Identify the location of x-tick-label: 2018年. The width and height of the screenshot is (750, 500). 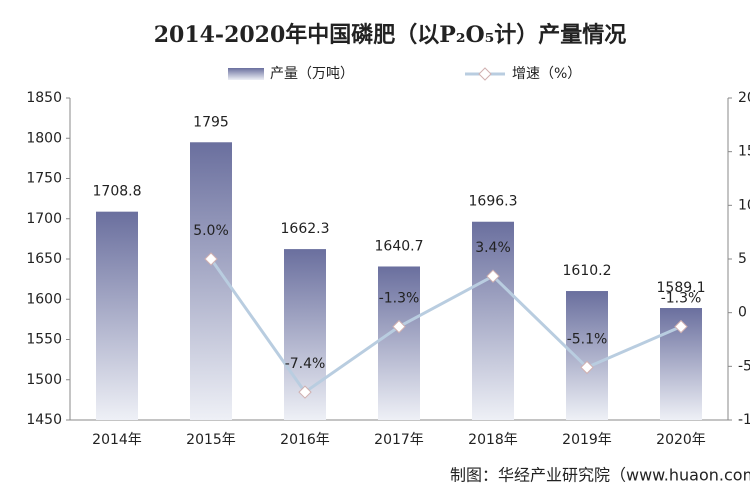
(493, 440).